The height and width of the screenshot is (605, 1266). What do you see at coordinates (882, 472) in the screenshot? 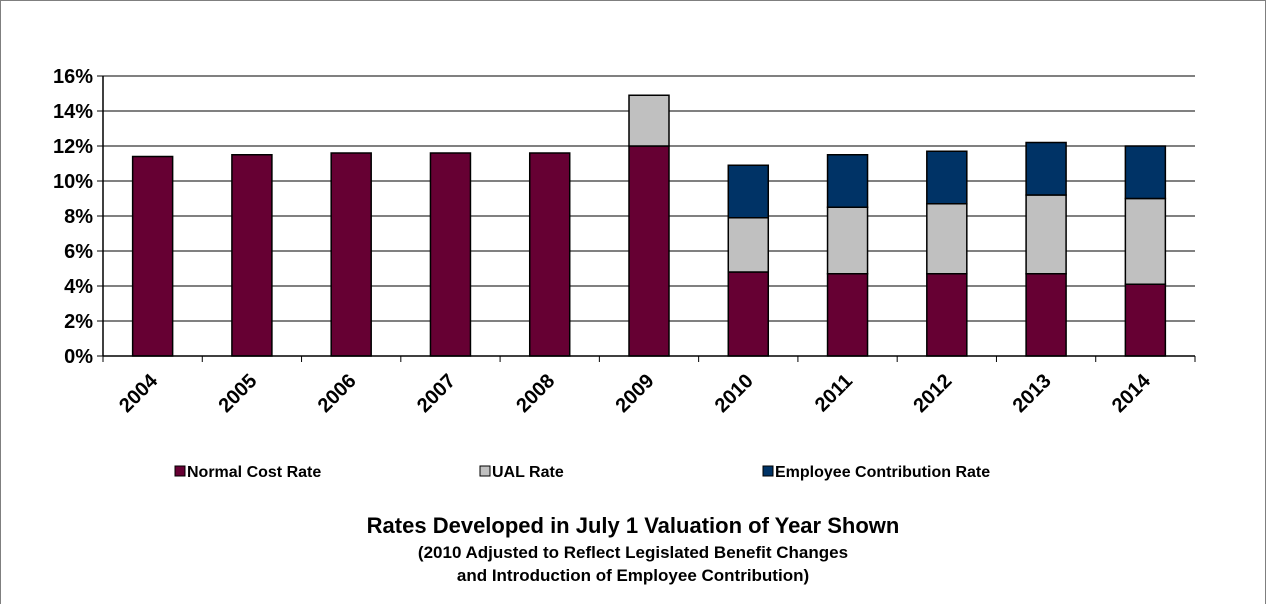
I see `legend-label-employee-contribution-rate: Employee Contribution Rate` at bounding box center [882, 472].